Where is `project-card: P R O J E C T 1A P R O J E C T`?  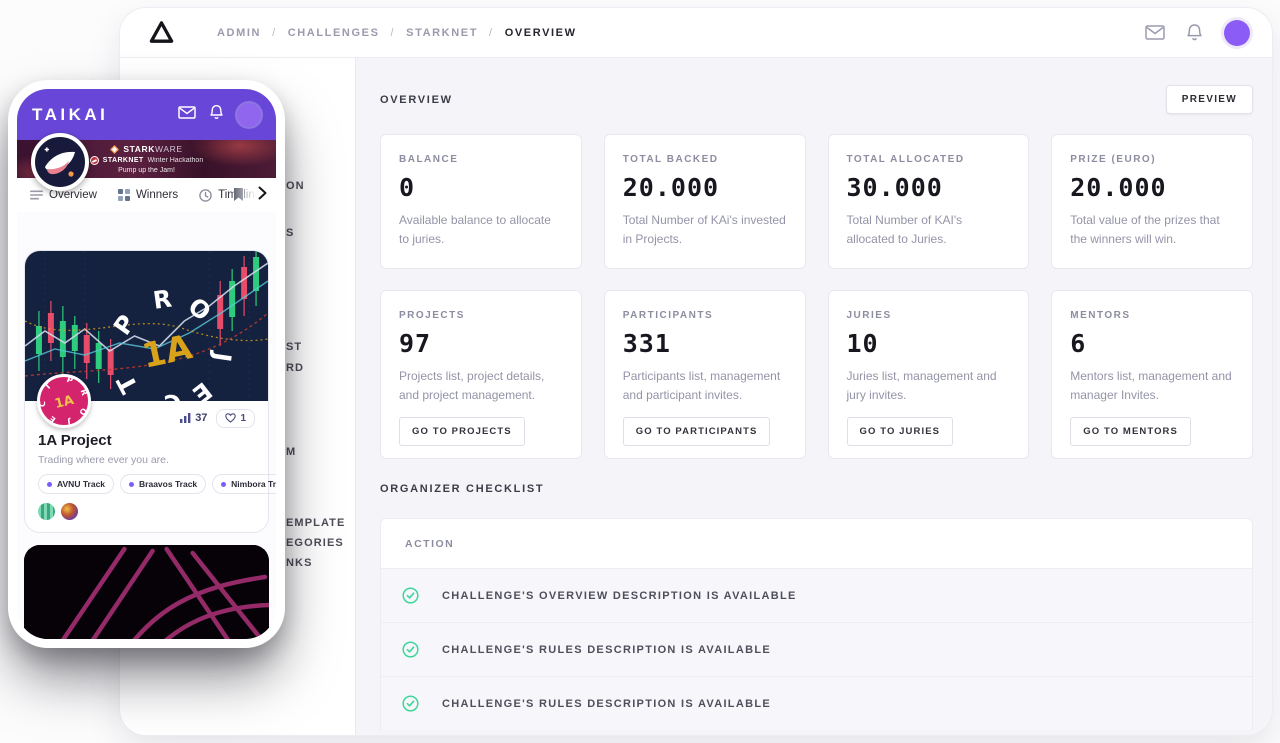 project-card: P R O J E C T 1A P R O J E C T is located at coordinates (150, 391).